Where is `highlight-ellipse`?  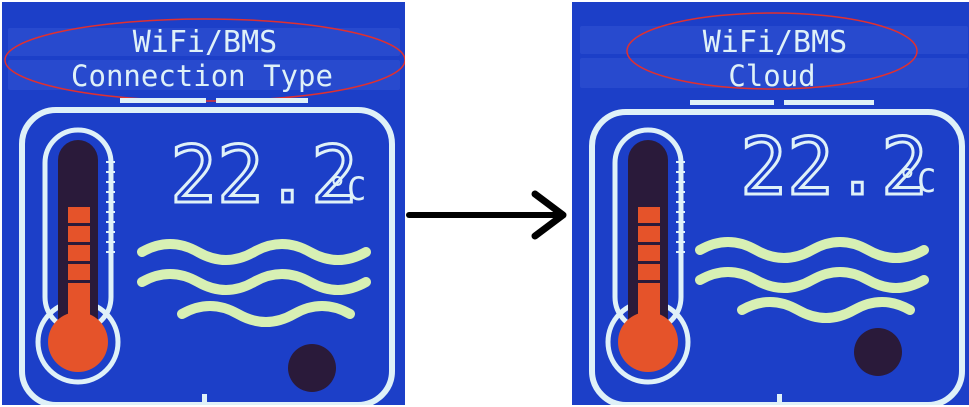 highlight-ellipse is located at coordinates (772, 51).